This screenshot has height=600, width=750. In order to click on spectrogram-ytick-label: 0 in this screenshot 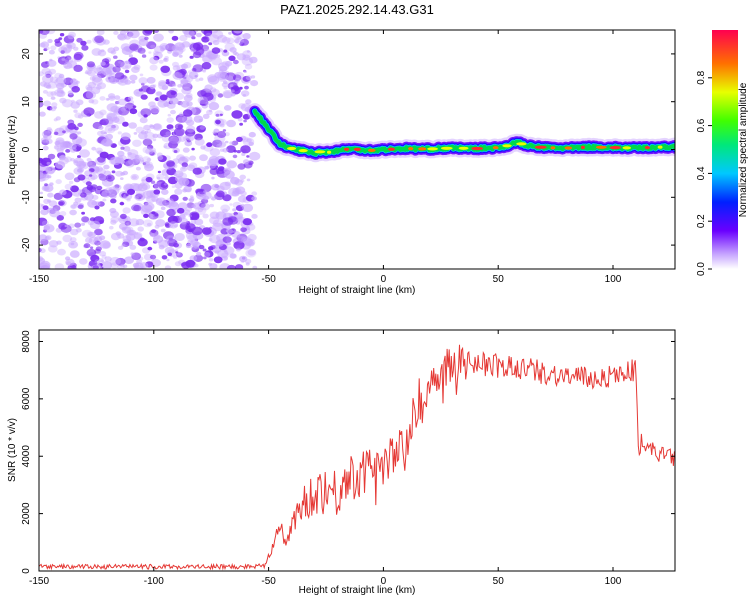, I will do `click(26, 149)`.